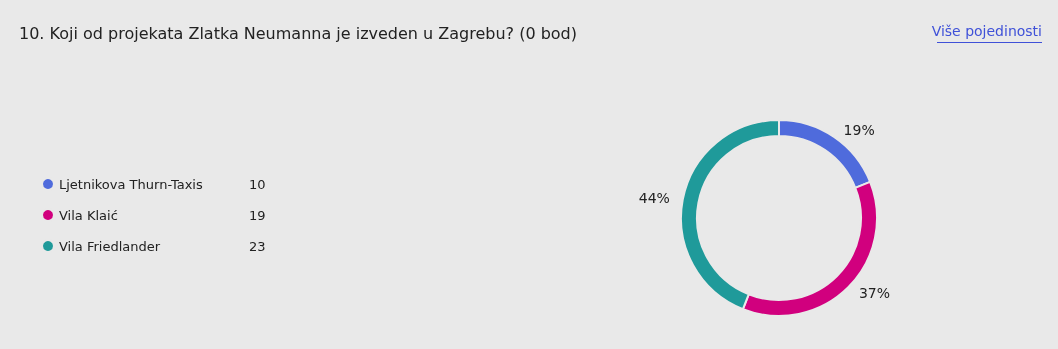 The width and height of the screenshot is (1058, 349). I want to click on legend-label: Ljetnikova Thurn-Taxis, so click(131, 184).